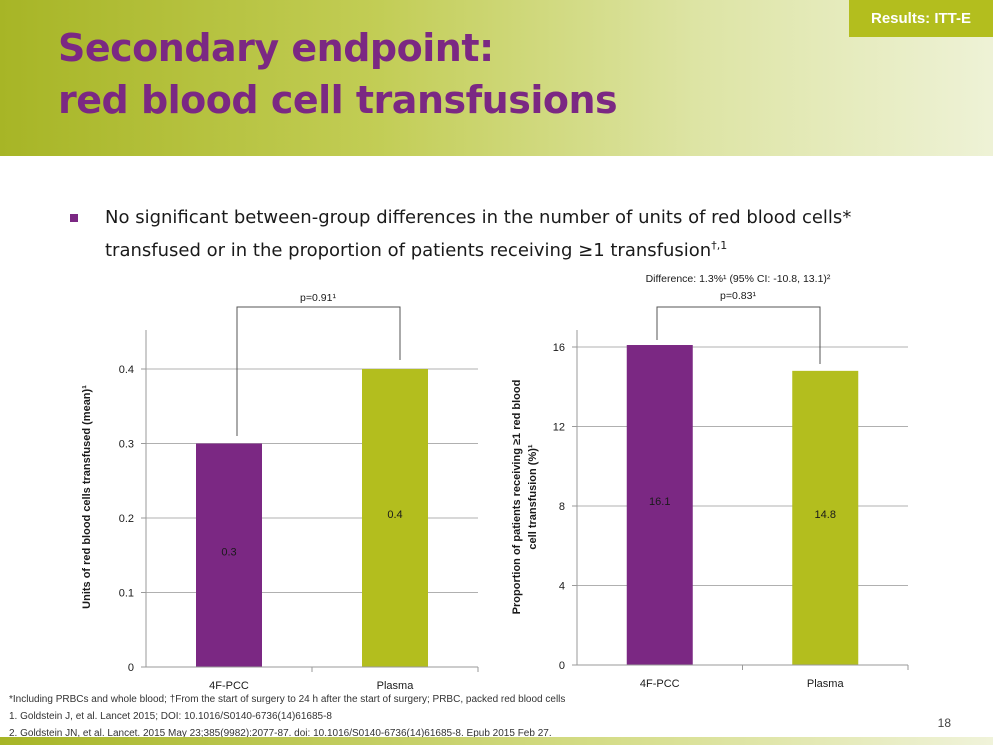  I want to click on chart1-p-value-bracket, so click(318, 371).